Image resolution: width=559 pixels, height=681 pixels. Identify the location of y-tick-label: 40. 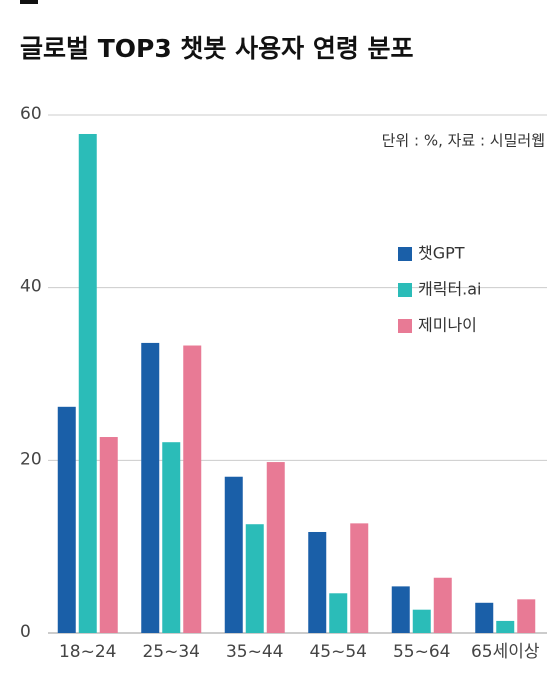
(31, 287).